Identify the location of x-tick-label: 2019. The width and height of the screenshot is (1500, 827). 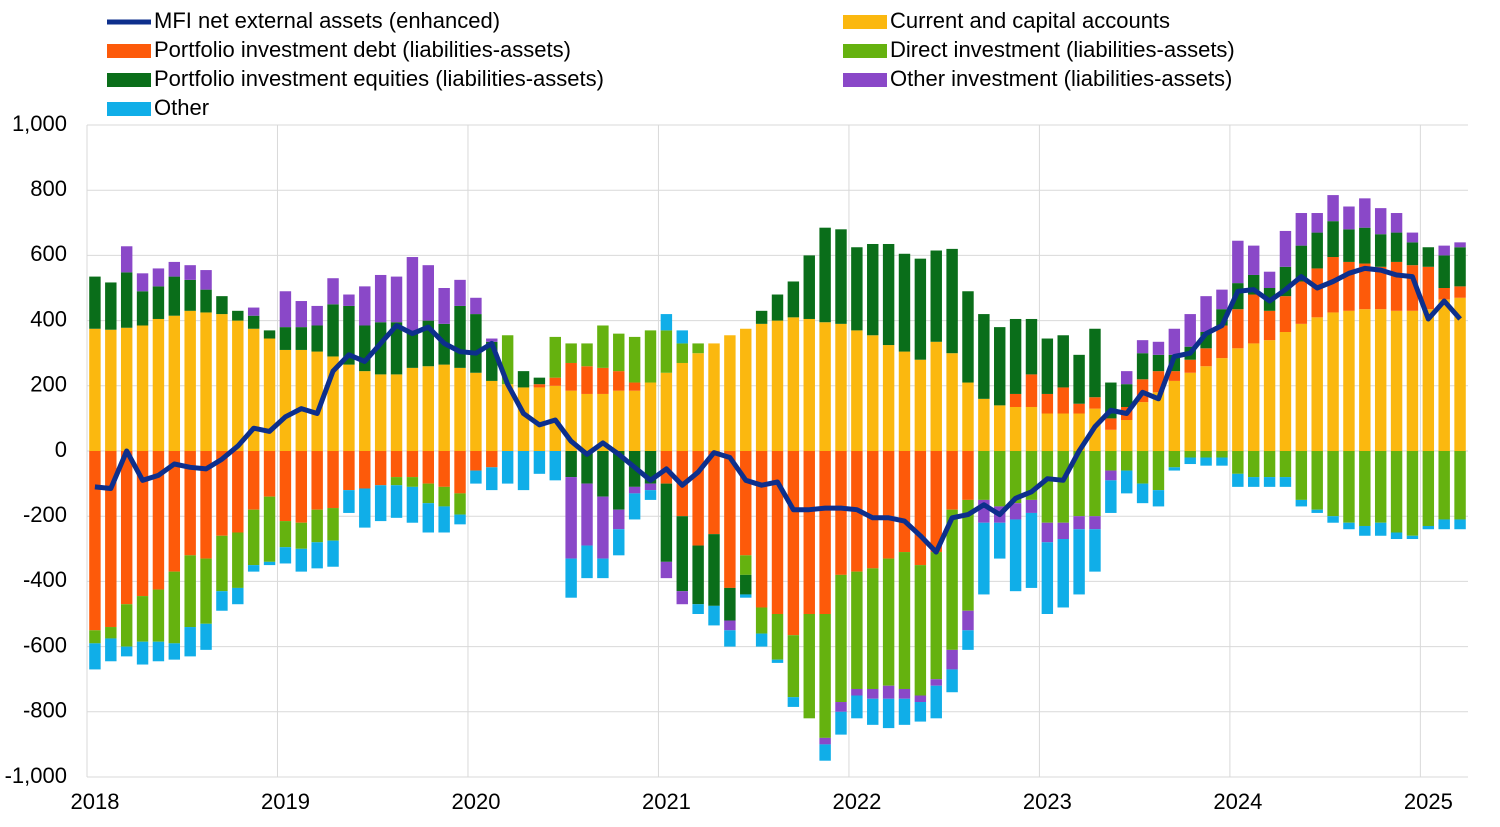
(285, 801).